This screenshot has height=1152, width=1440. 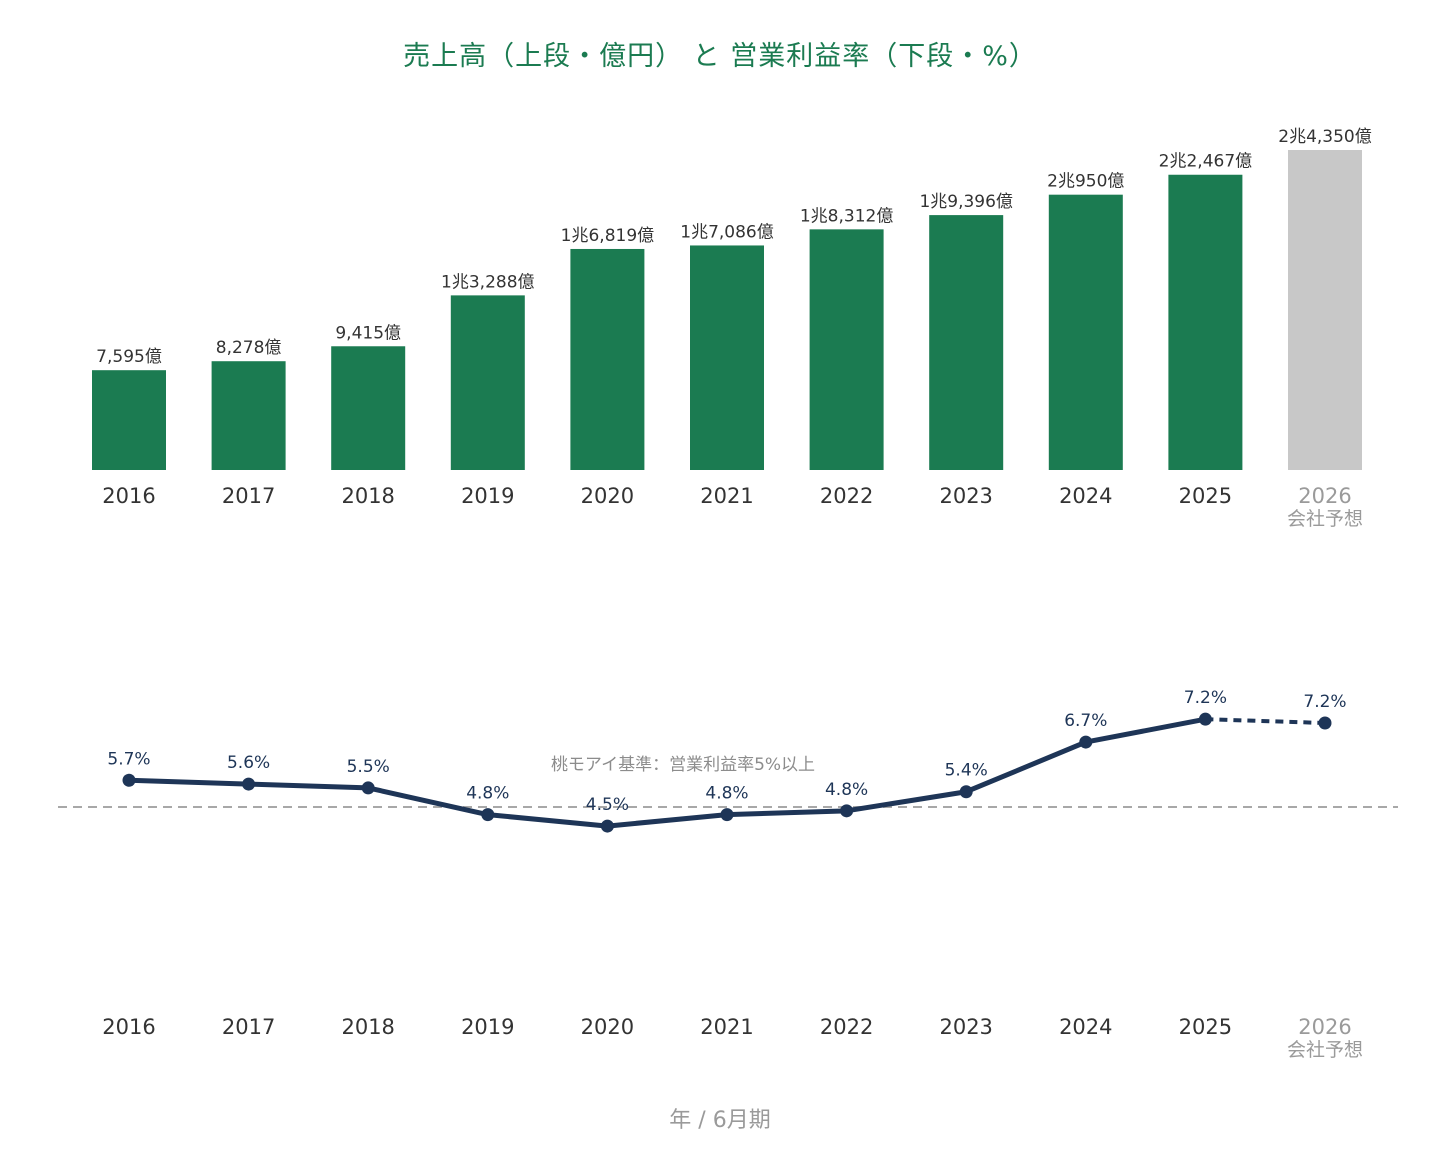 I want to click on bar-x-tick-2025: 2025, so click(x=1205, y=496).